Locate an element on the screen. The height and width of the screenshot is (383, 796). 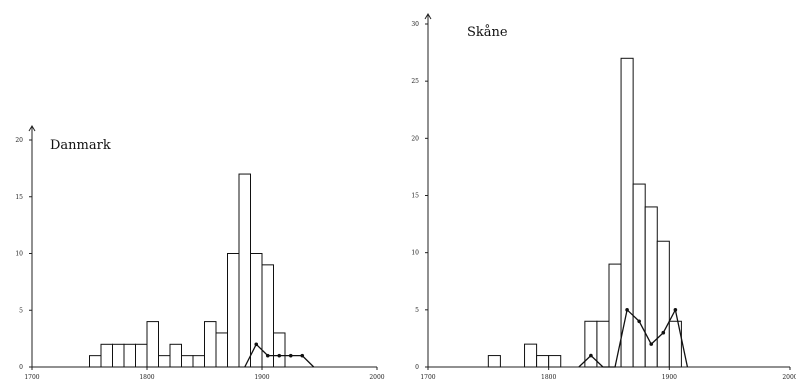
histogram-bar-1910 is located at coordinates (279, 350).